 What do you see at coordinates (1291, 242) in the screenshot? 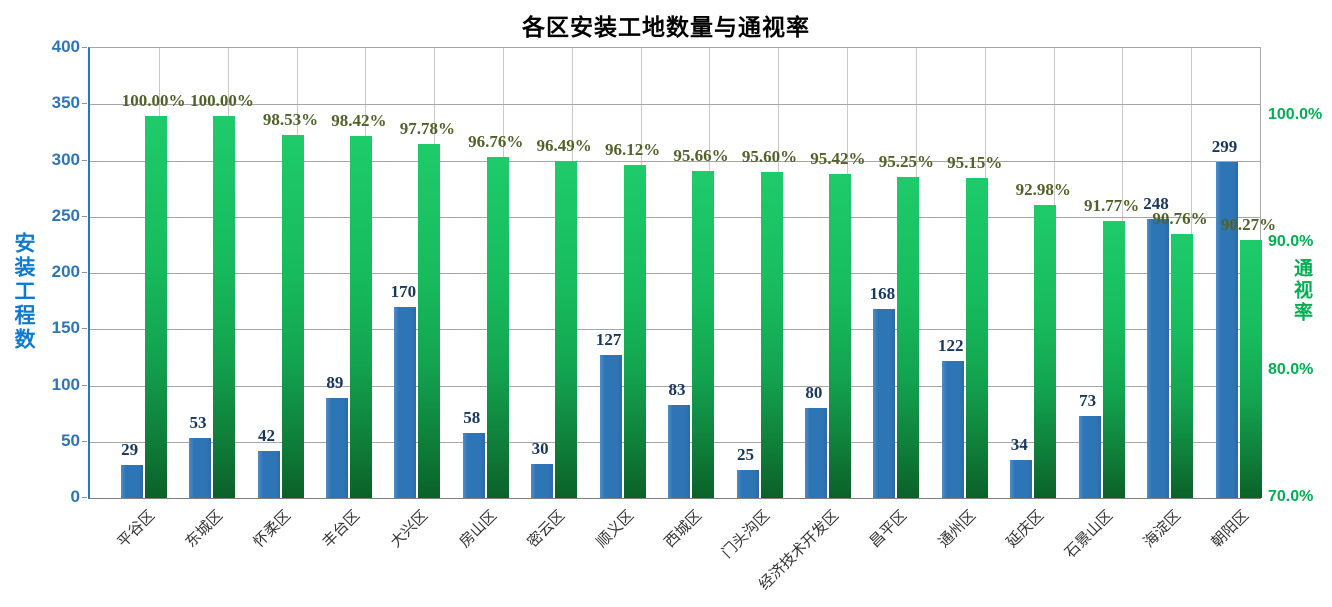
I see `right-axis-tick-label: 90.0%` at bounding box center [1291, 242].